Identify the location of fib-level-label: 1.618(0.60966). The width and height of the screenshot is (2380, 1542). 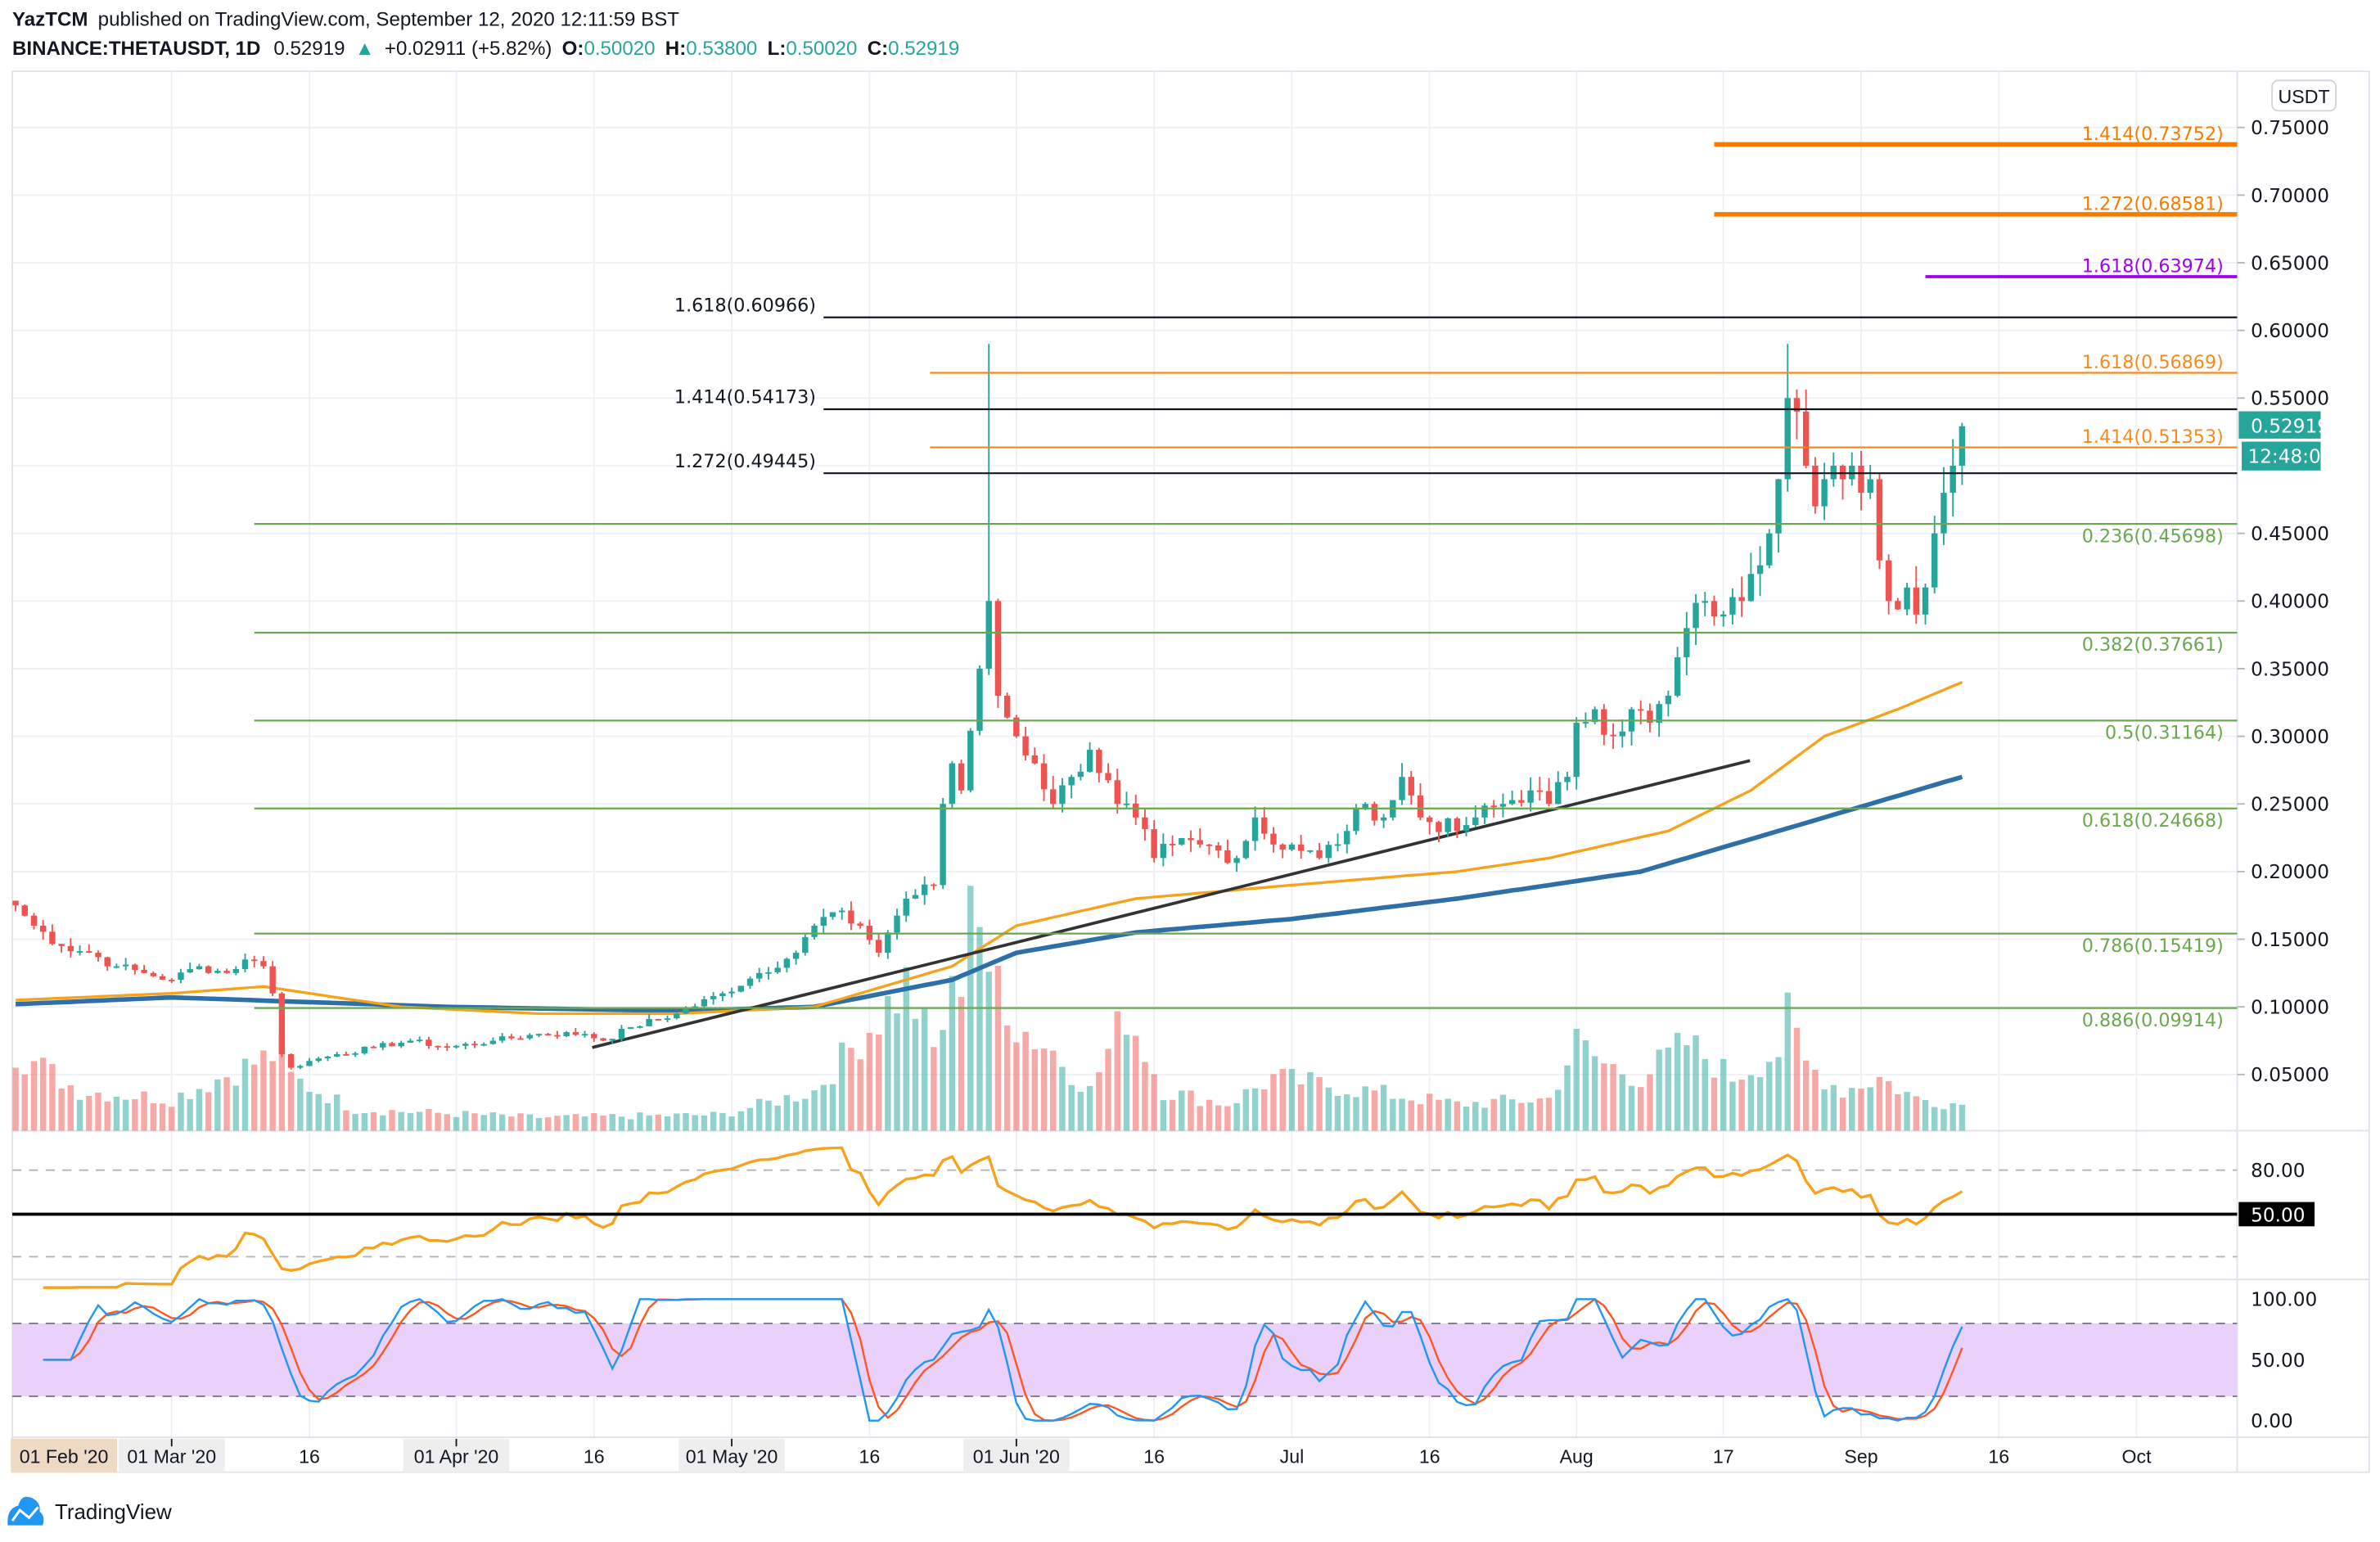
(745, 305).